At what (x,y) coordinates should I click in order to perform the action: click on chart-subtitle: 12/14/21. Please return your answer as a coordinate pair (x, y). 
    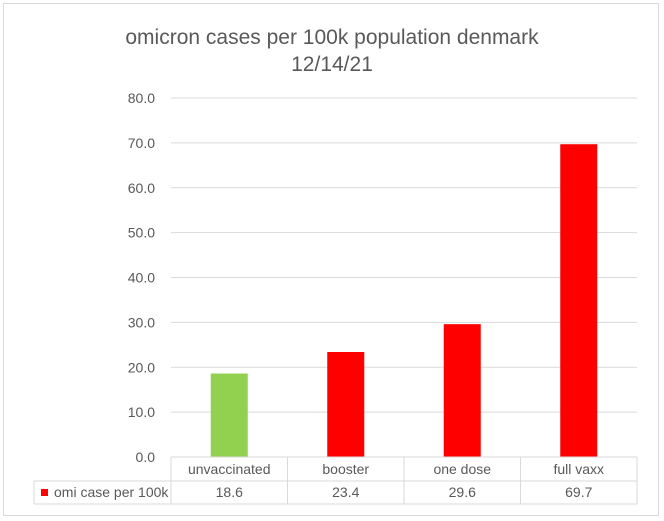
    Looking at the image, I should click on (332, 64).